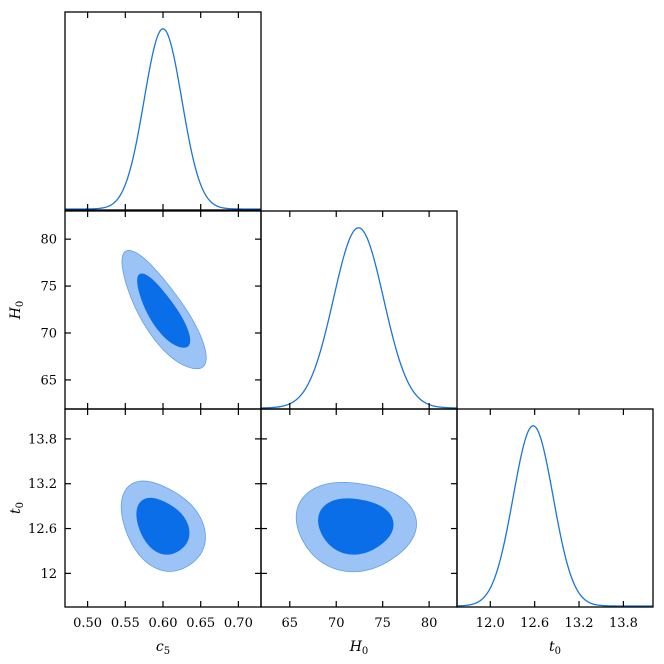  I want to click on x-axis-H0: 65 70 75 80 H0, so click(360, 636).